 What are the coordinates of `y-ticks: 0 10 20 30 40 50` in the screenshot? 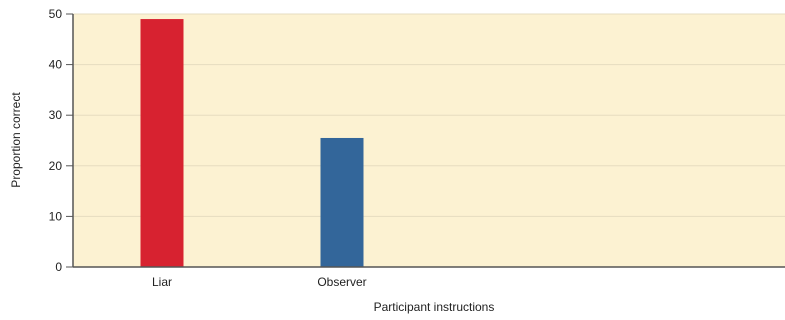 It's located at (61, 140).